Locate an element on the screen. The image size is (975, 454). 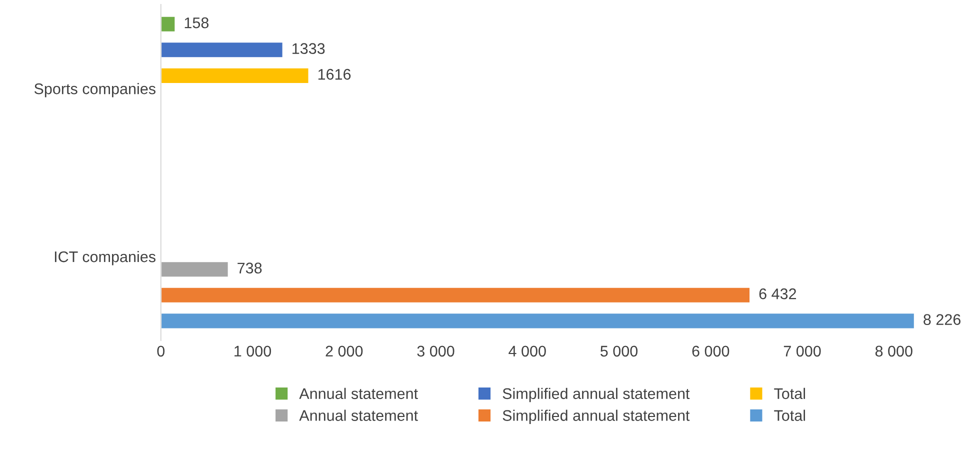
y-tick-label: ICT companies is located at coordinates (105, 258).